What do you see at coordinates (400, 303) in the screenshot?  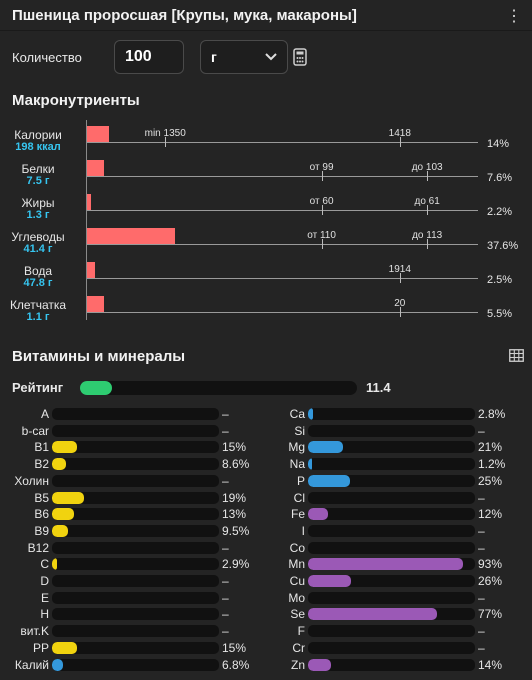 I see `macro-mark-label: 20` at bounding box center [400, 303].